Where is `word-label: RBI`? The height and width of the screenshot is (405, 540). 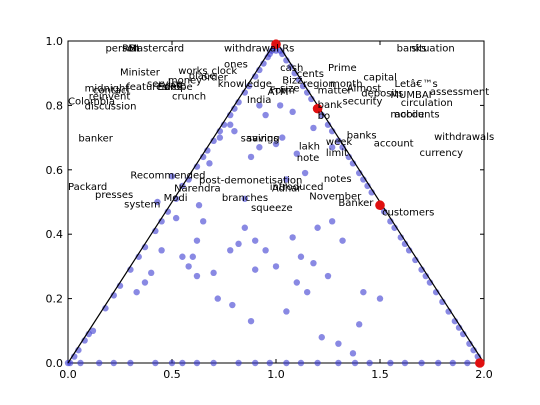 word-label: RBI is located at coordinates (130, 48).